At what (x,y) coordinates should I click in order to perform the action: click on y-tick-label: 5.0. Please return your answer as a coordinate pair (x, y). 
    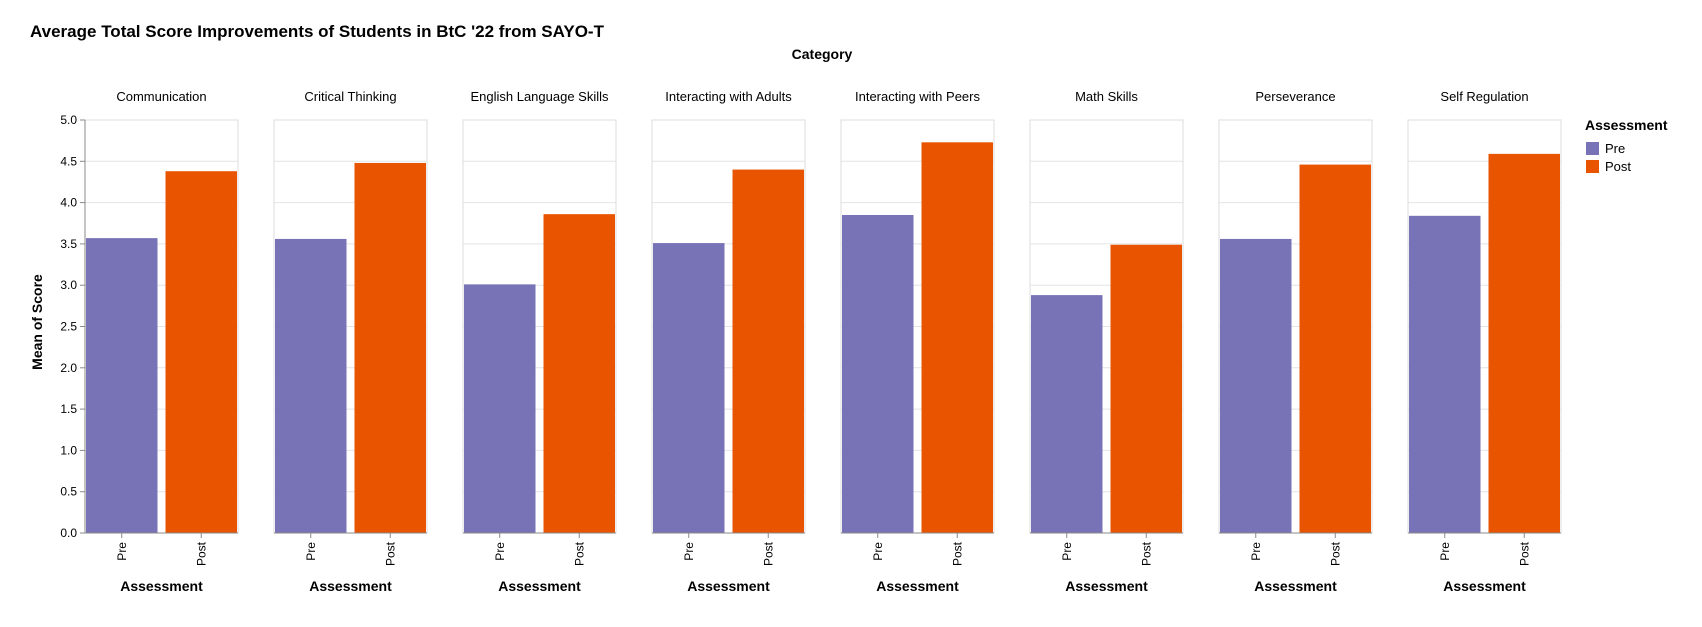
    Looking at the image, I should click on (68, 120).